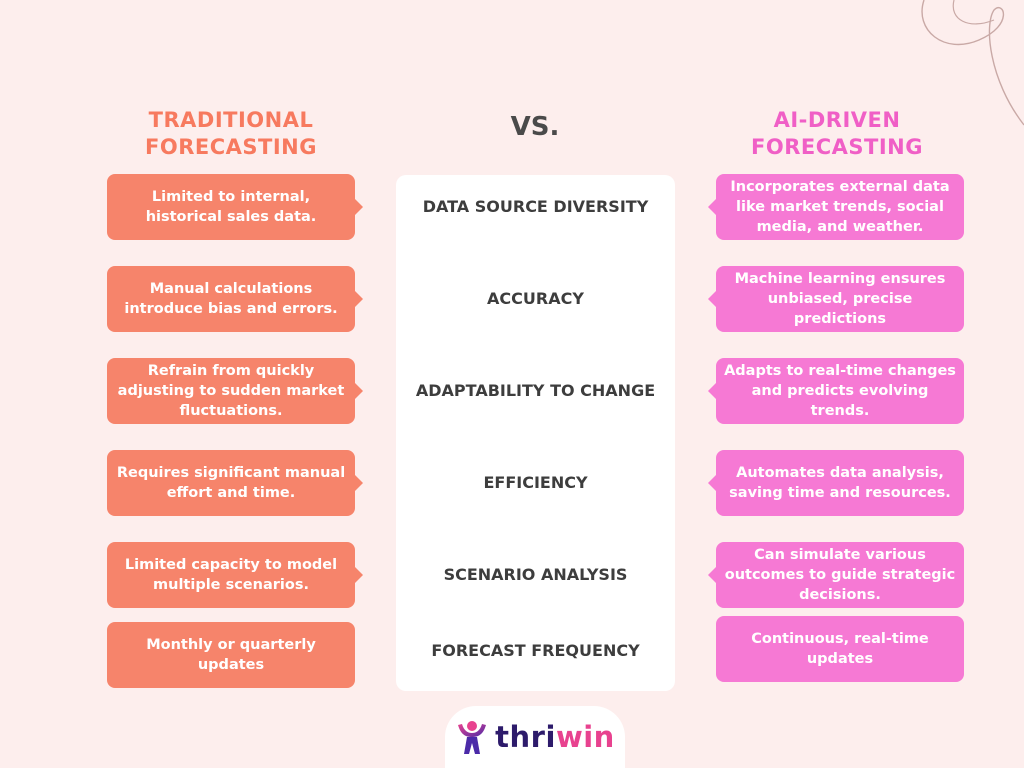  What do you see at coordinates (535, 574) in the screenshot?
I see `criterion-label: SCENARIO ANALYSIS` at bounding box center [535, 574].